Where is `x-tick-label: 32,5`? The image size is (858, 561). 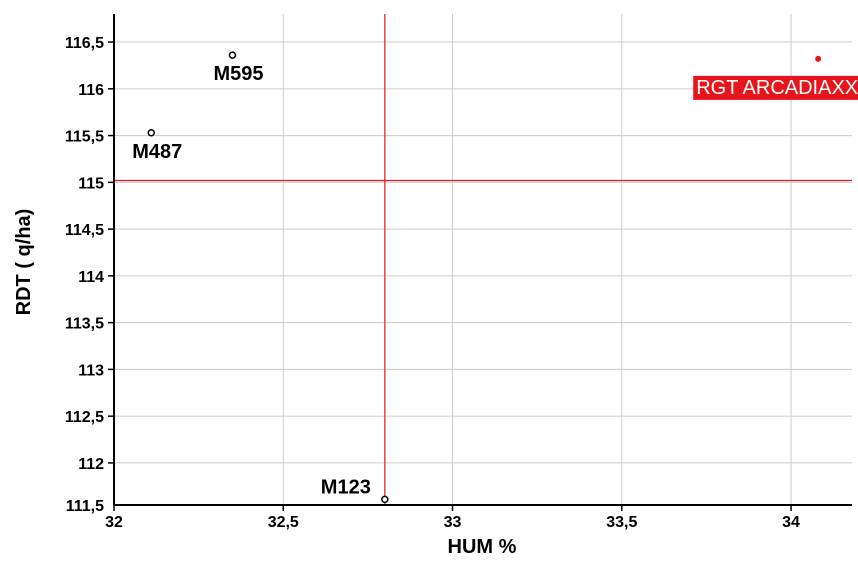 x-tick-label: 32,5 is located at coordinates (283, 522).